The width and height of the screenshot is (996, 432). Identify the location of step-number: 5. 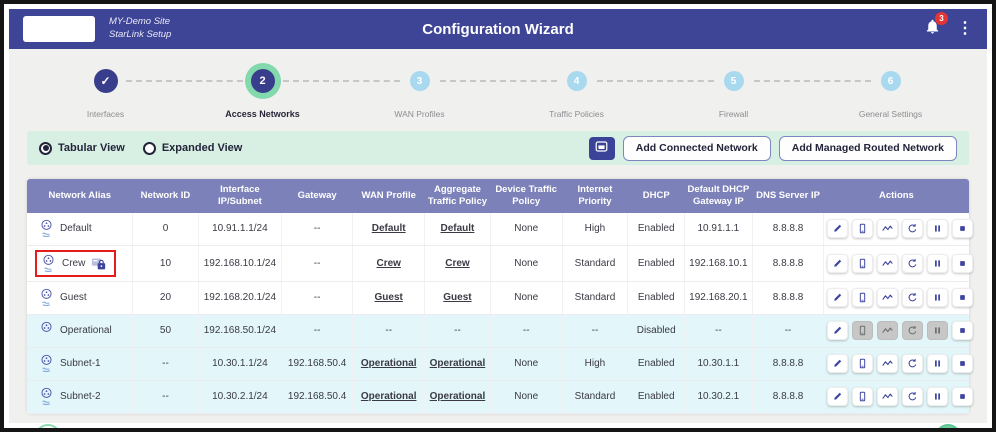
(733, 81).